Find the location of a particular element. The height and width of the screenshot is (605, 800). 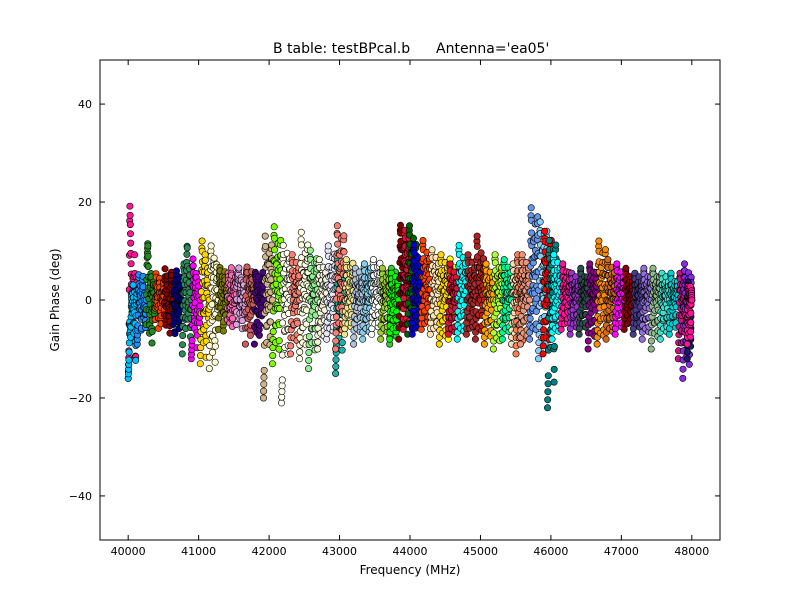

x-tick-label: 48000 is located at coordinates (691, 551).